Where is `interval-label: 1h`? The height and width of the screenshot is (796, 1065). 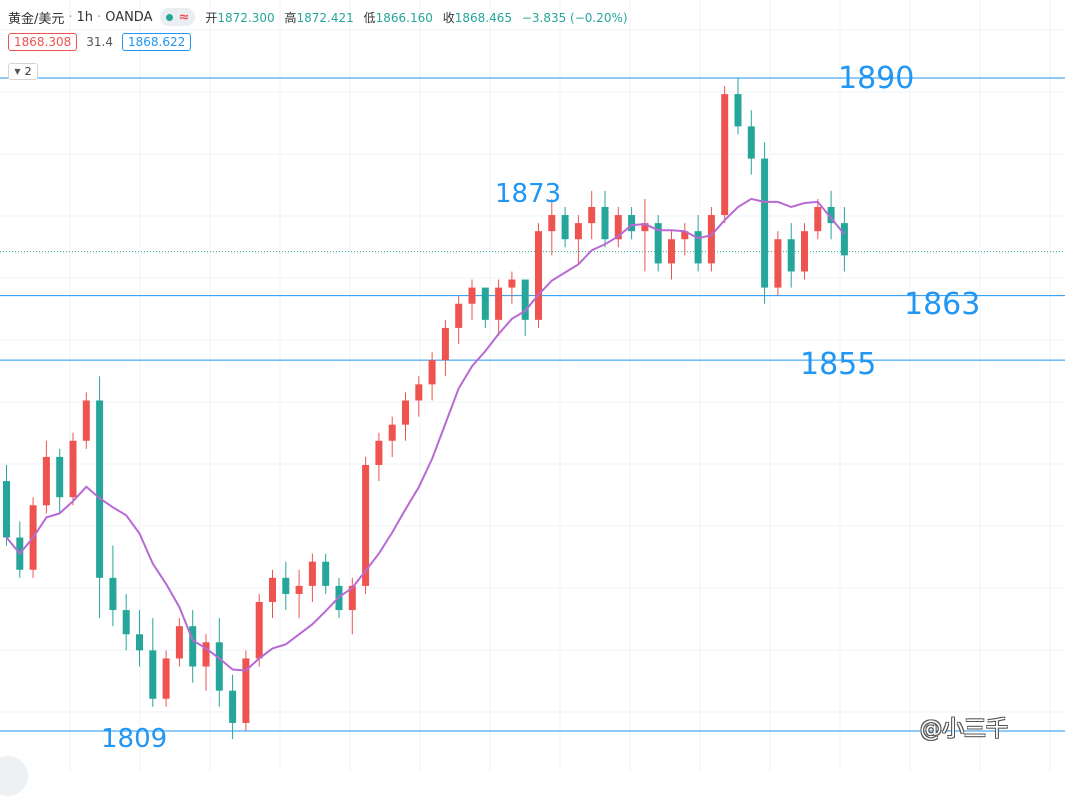 interval-label: 1h is located at coordinates (85, 17).